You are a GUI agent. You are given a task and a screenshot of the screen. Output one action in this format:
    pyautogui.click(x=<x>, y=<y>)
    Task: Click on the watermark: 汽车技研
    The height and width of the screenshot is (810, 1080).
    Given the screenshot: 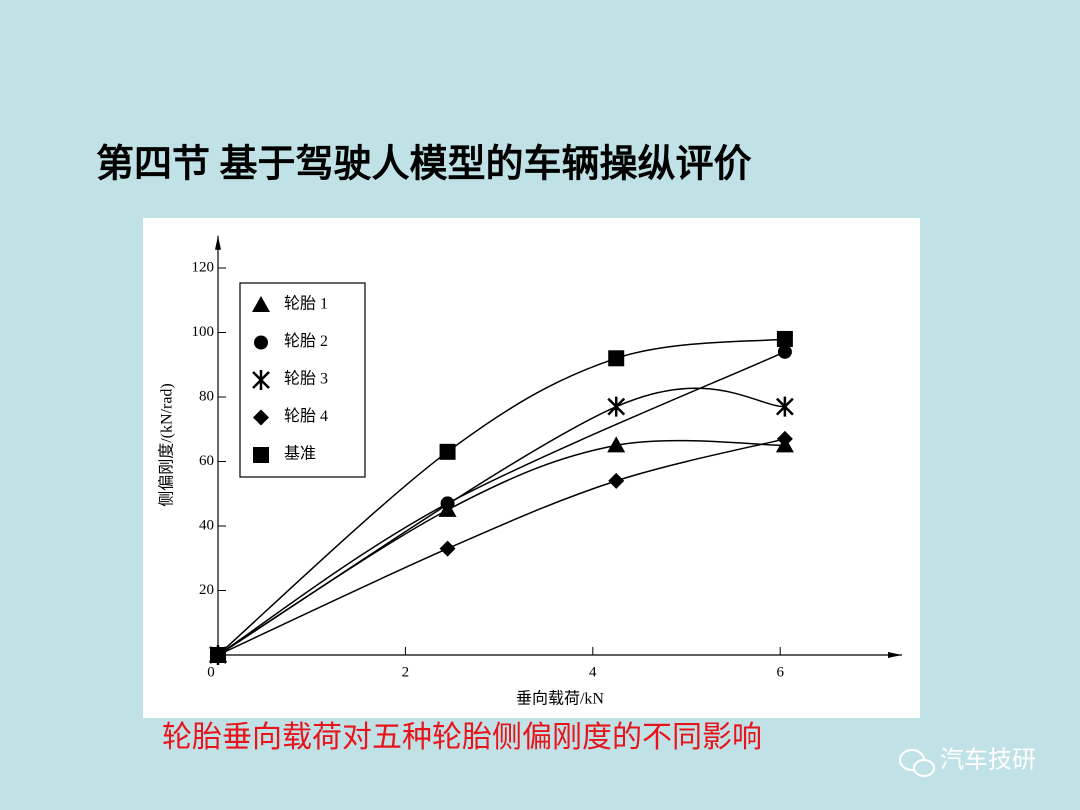 What is the action you would take?
    pyautogui.click(x=988, y=760)
    